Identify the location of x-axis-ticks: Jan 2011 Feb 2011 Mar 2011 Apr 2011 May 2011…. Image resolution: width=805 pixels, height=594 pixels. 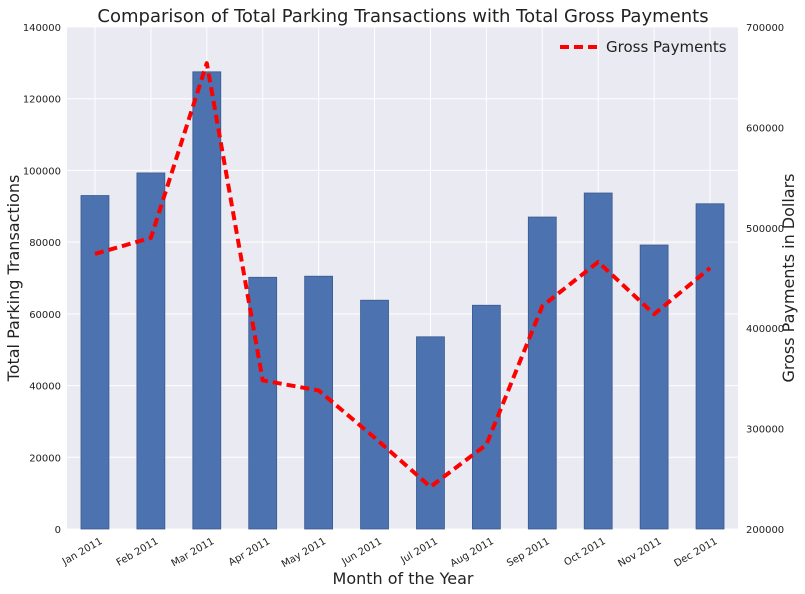
(390, 553).